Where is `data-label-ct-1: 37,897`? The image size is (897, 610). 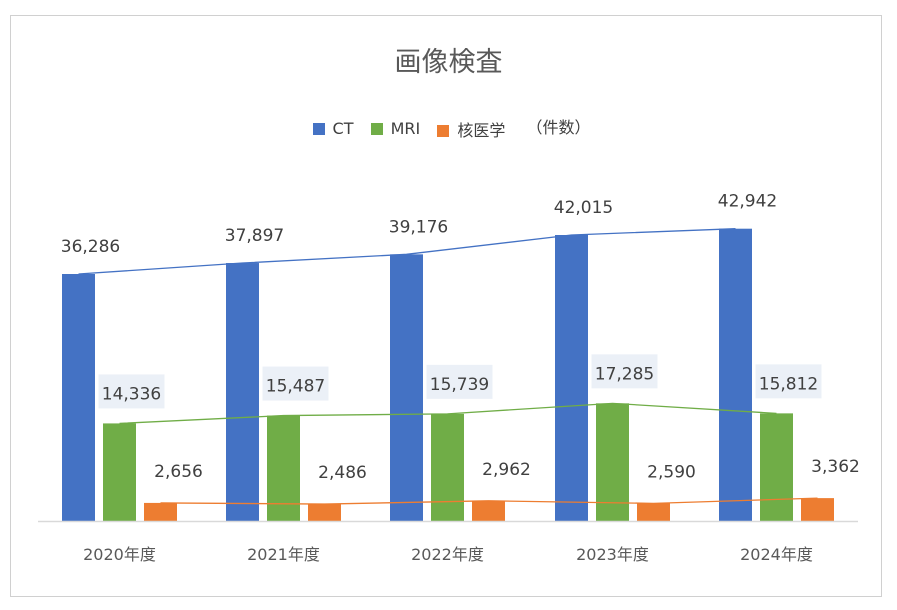 data-label-ct-1: 37,897 is located at coordinates (254, 236).